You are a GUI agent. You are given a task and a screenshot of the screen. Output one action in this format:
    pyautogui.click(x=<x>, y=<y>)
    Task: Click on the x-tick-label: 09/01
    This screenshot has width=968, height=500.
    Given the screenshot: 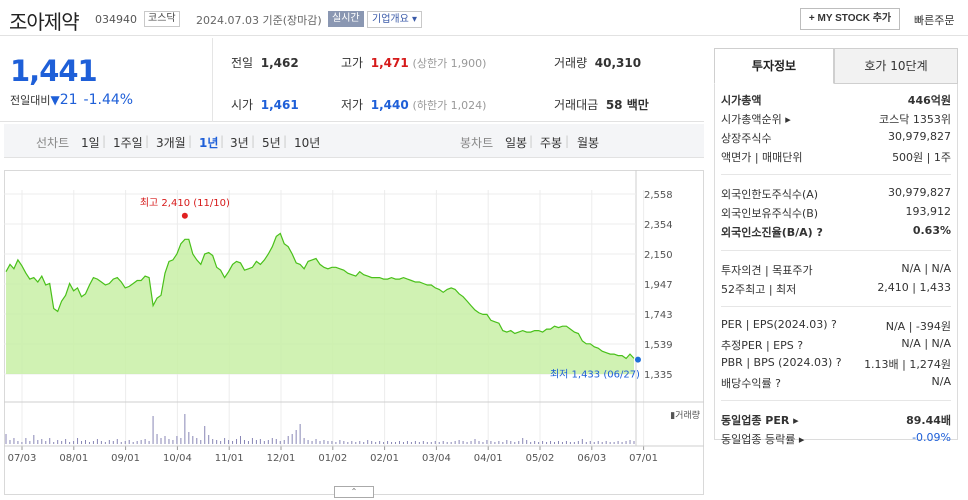 What is the action you would take?
    pyautogui.click(x=125, y=458)
    